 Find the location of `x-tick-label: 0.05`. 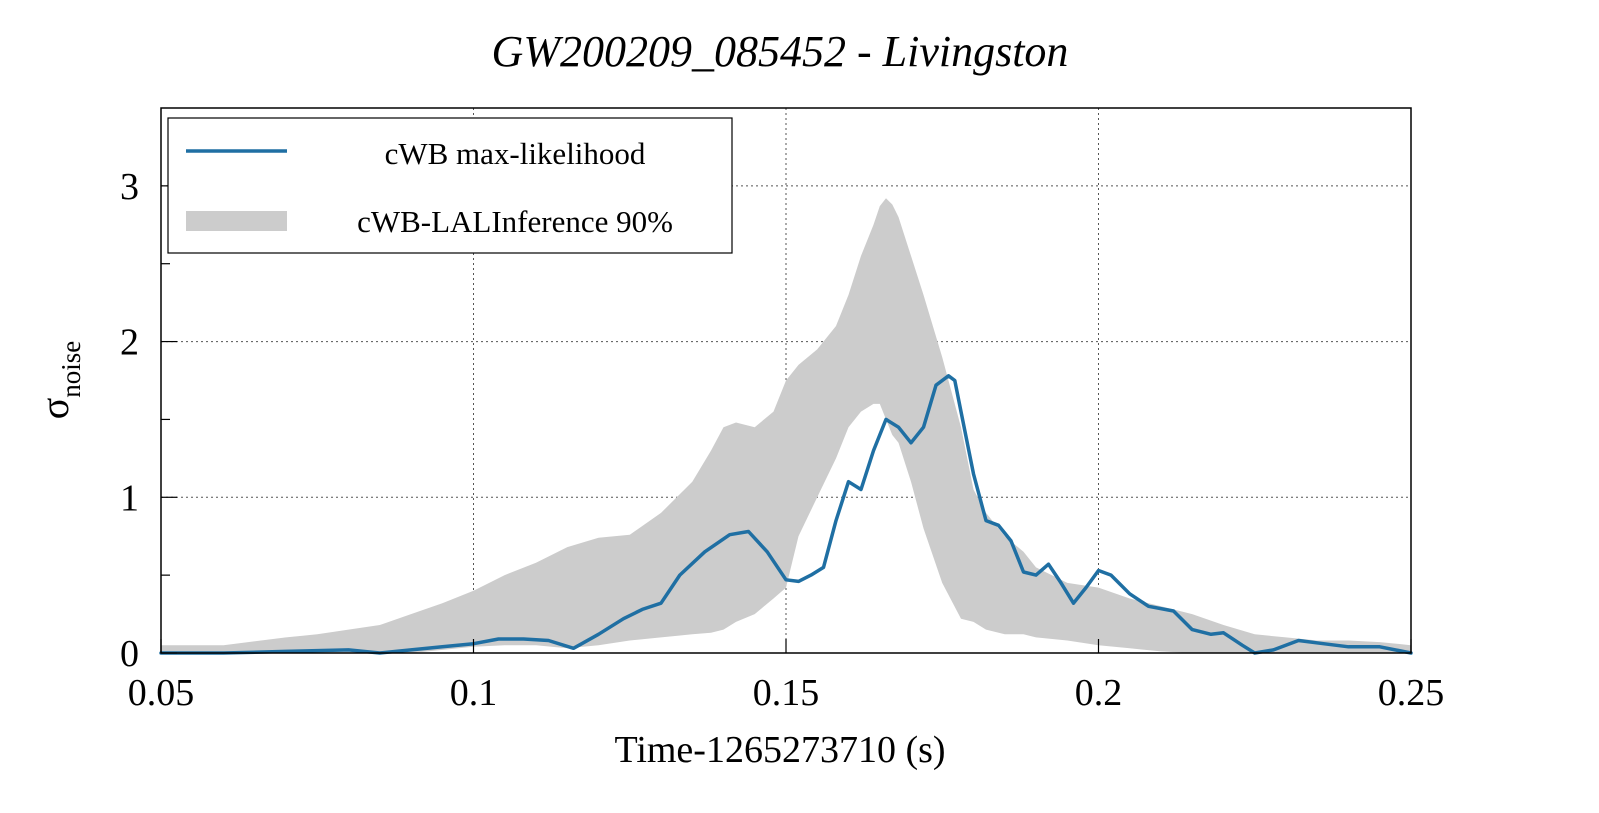

x-tick-label: 0.05 is located at coordinates (161, 693).